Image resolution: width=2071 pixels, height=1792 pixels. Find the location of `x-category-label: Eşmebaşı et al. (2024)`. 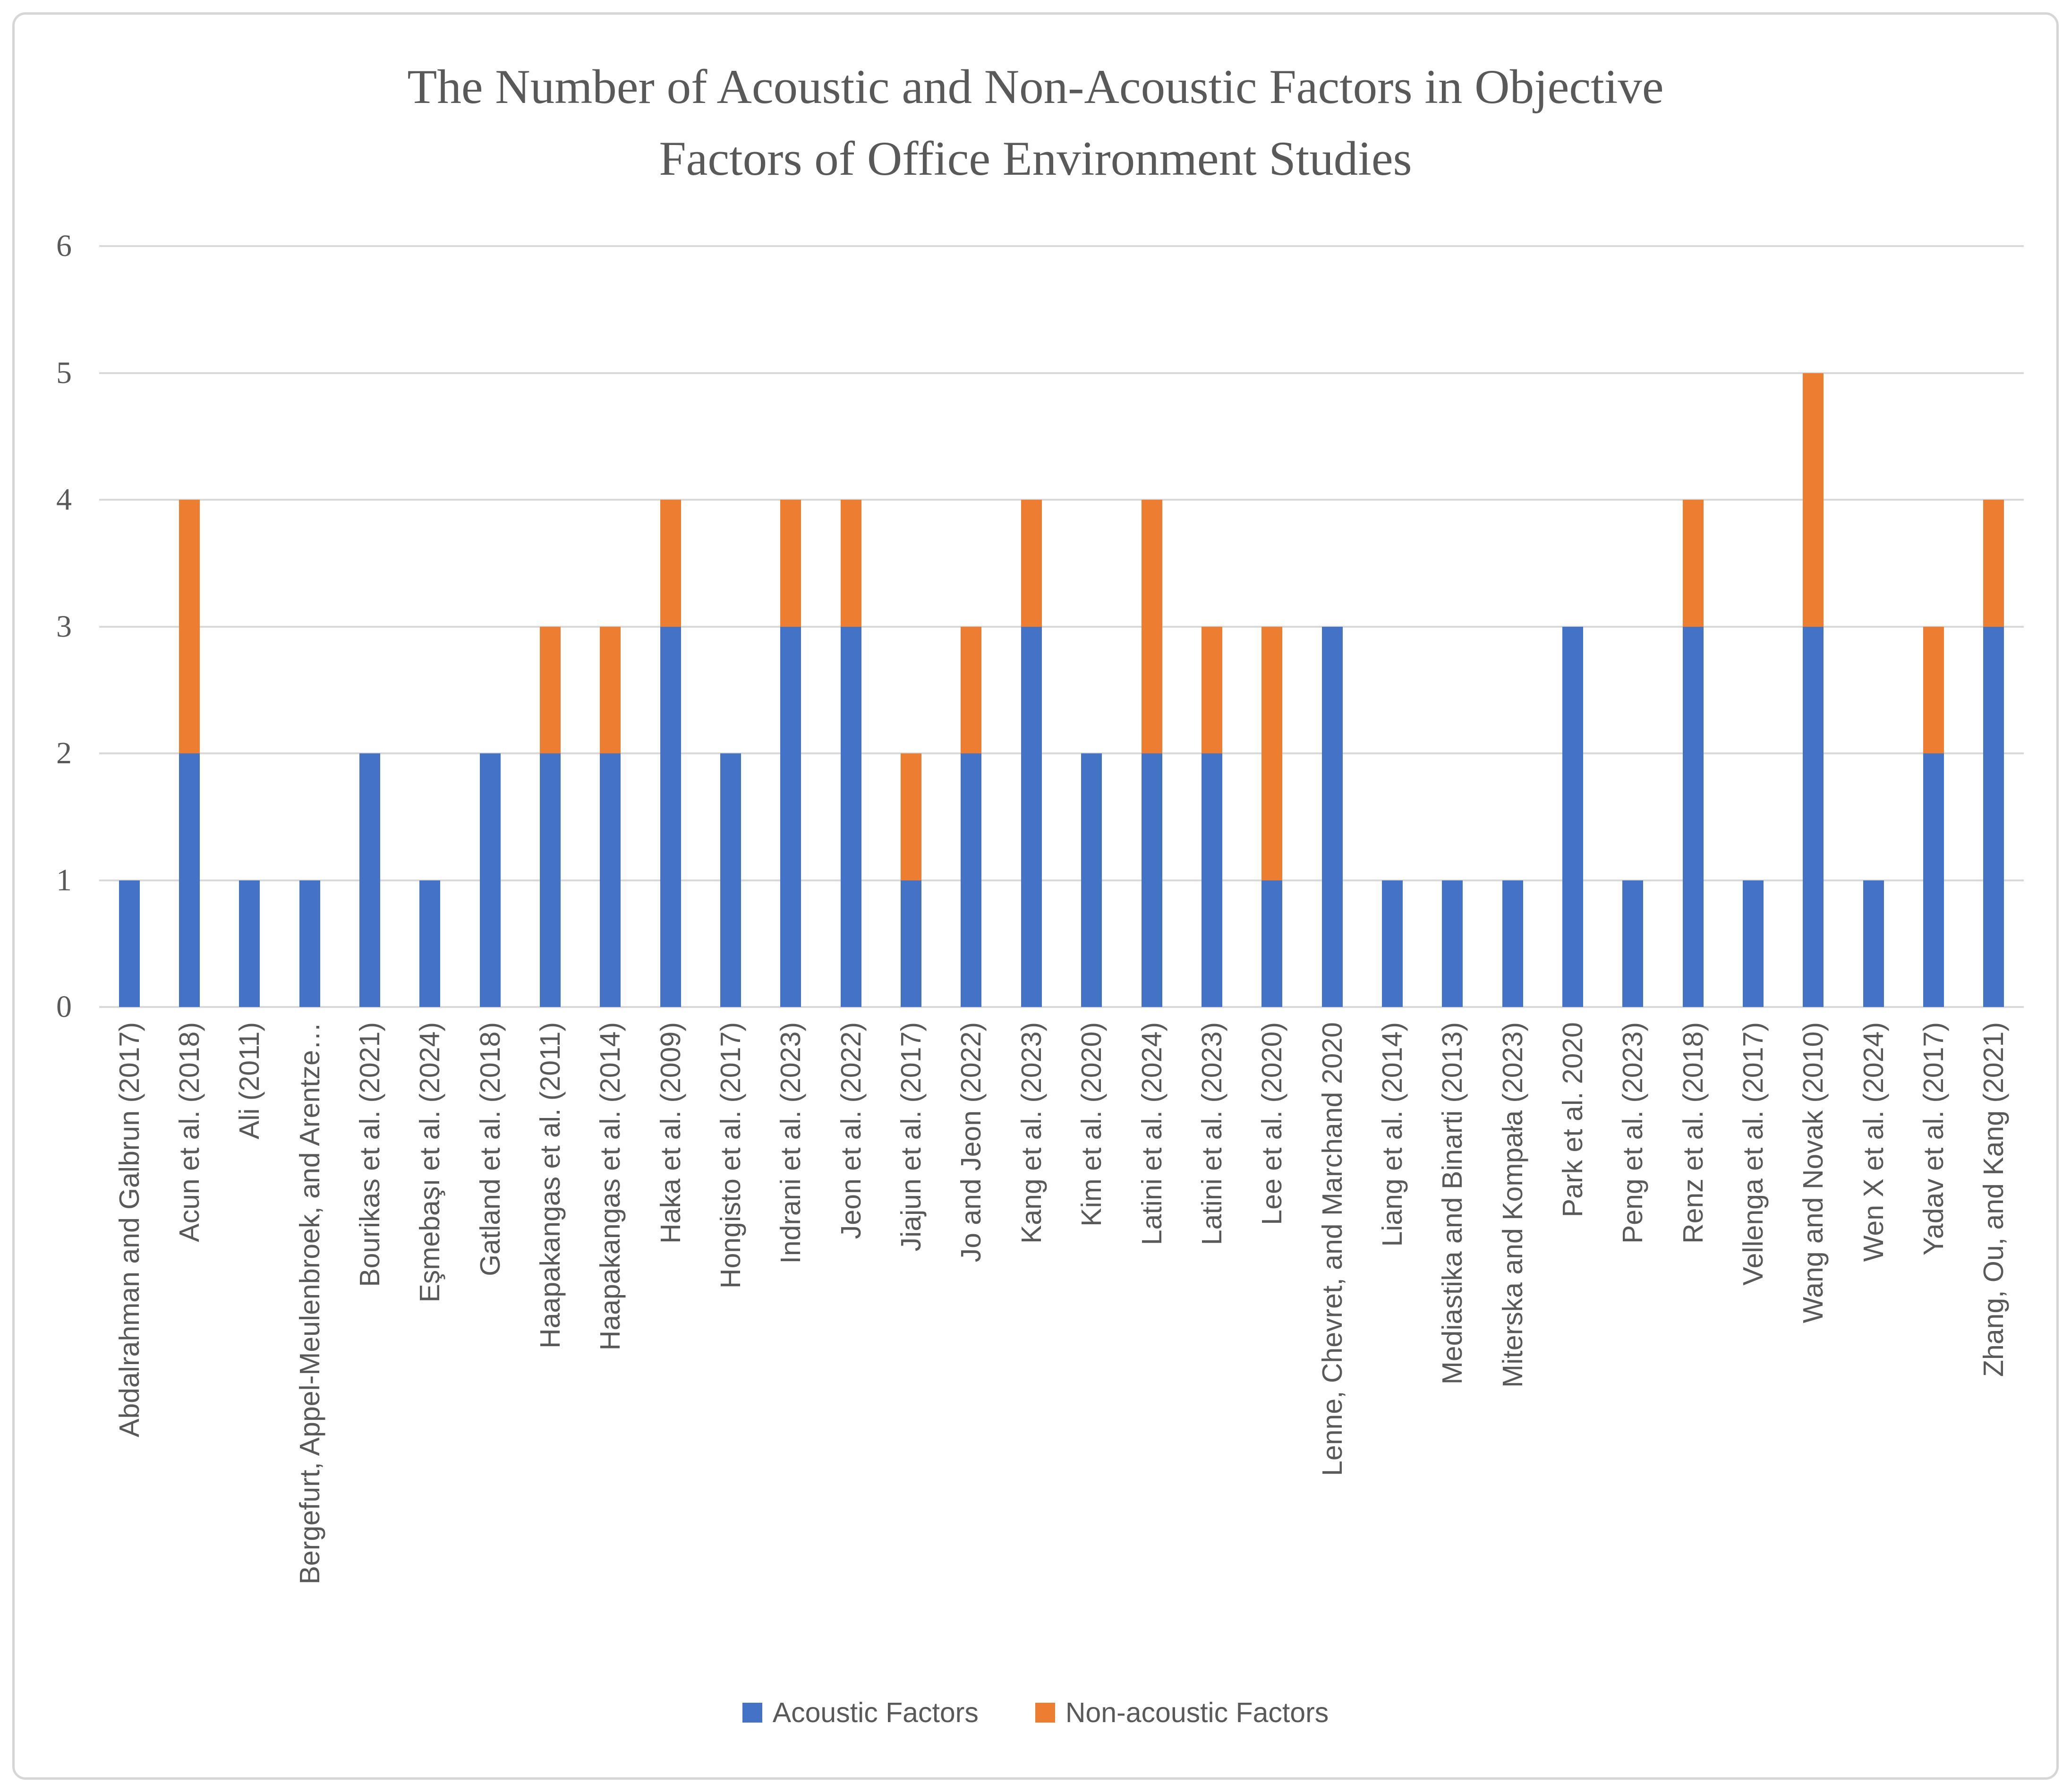

x-category-label: Eşmebaşı et al. (2024) is located at coordinates (430, 1162).